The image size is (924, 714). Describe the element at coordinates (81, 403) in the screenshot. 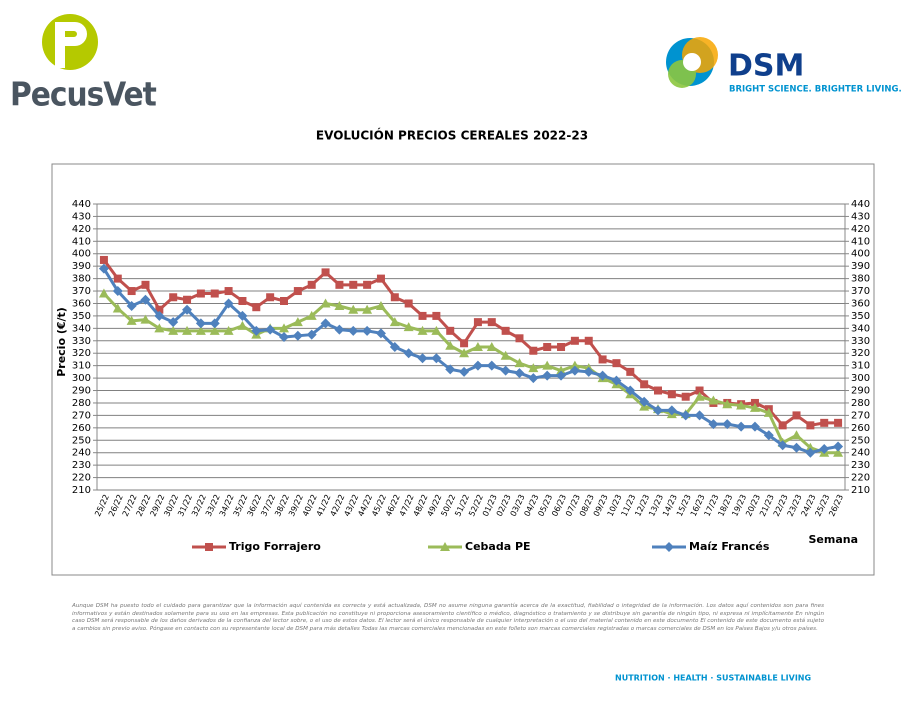

I see `y-tick-label: 280` at that location.